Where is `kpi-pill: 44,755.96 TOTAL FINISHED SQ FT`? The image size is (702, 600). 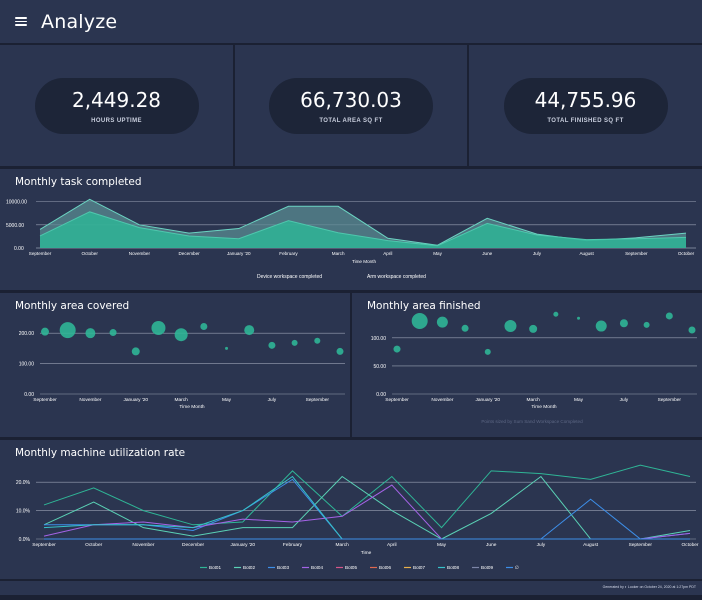 kpi-pill: 44,755.96 TOTAL FINISHED SQ FT is located at coordinates (585, 105).